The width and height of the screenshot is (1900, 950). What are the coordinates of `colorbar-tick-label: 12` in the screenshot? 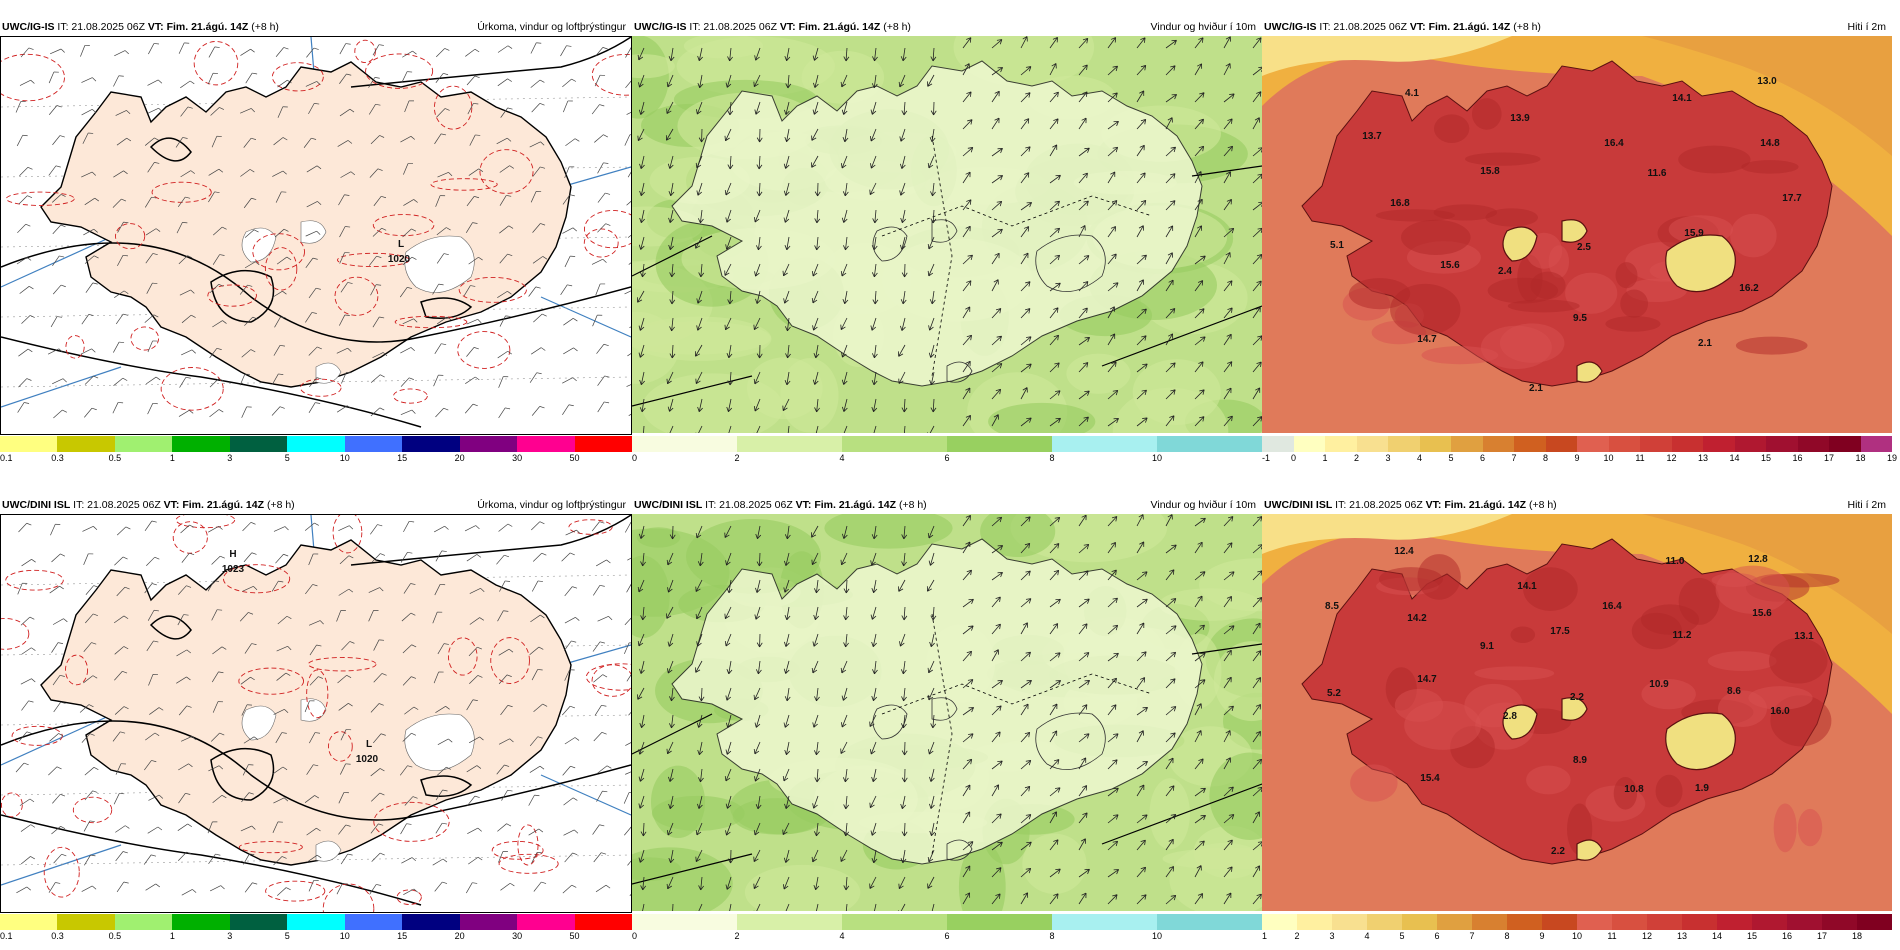 It's located at (1671, 458).